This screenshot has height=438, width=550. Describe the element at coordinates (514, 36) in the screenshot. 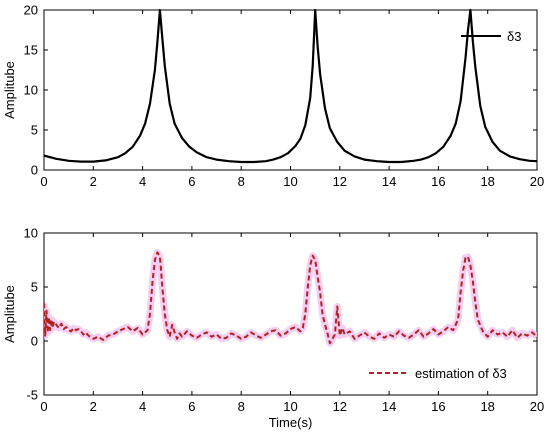

I see `legend-label: δ3` at that location.